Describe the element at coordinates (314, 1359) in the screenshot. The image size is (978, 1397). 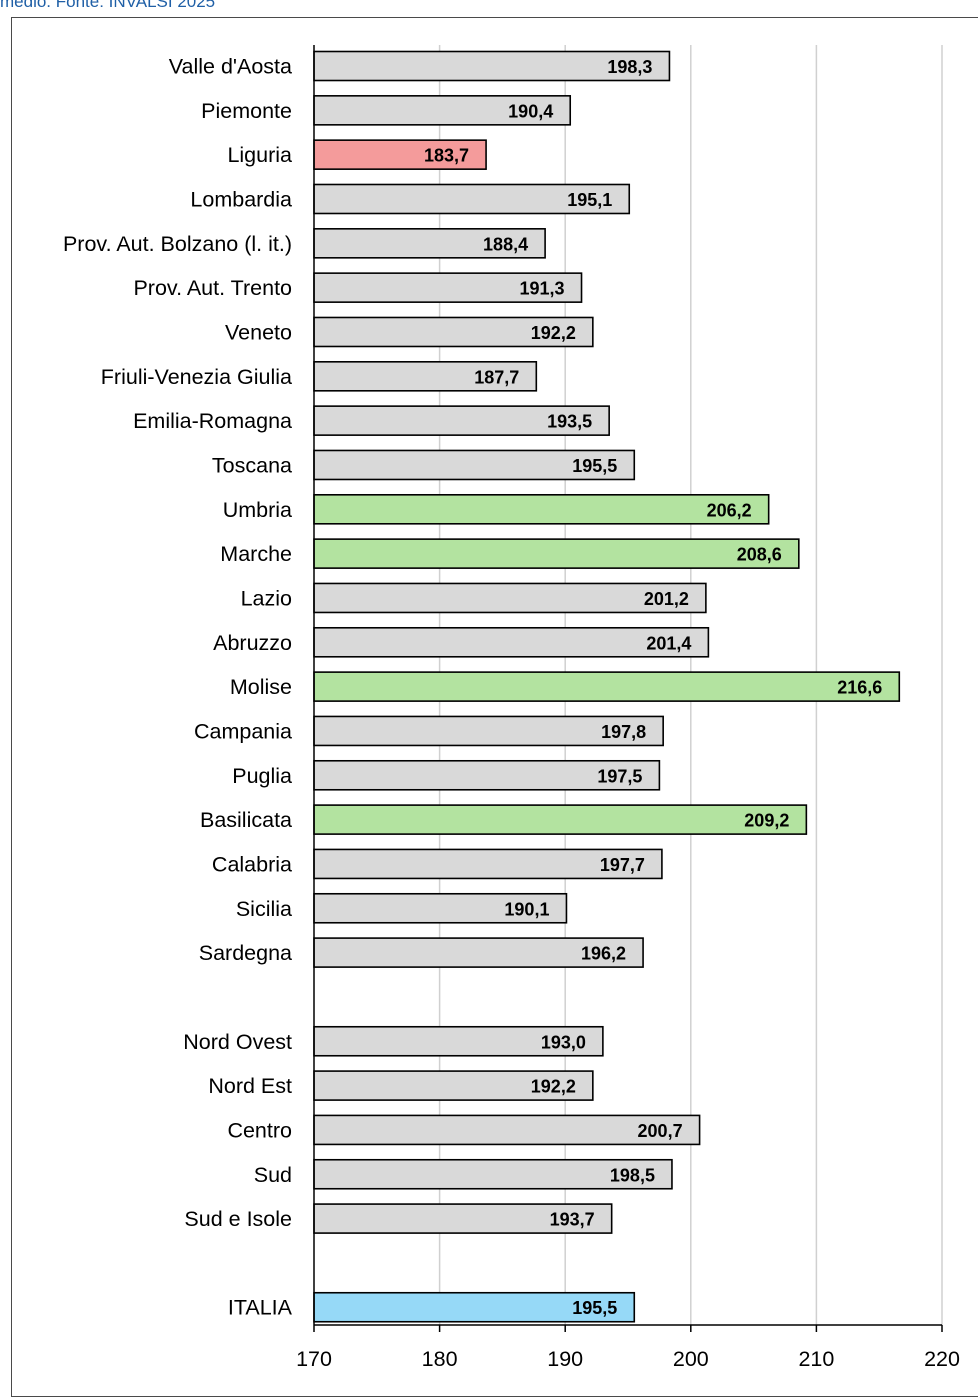
I see `x-tick-label: 170` at that location.